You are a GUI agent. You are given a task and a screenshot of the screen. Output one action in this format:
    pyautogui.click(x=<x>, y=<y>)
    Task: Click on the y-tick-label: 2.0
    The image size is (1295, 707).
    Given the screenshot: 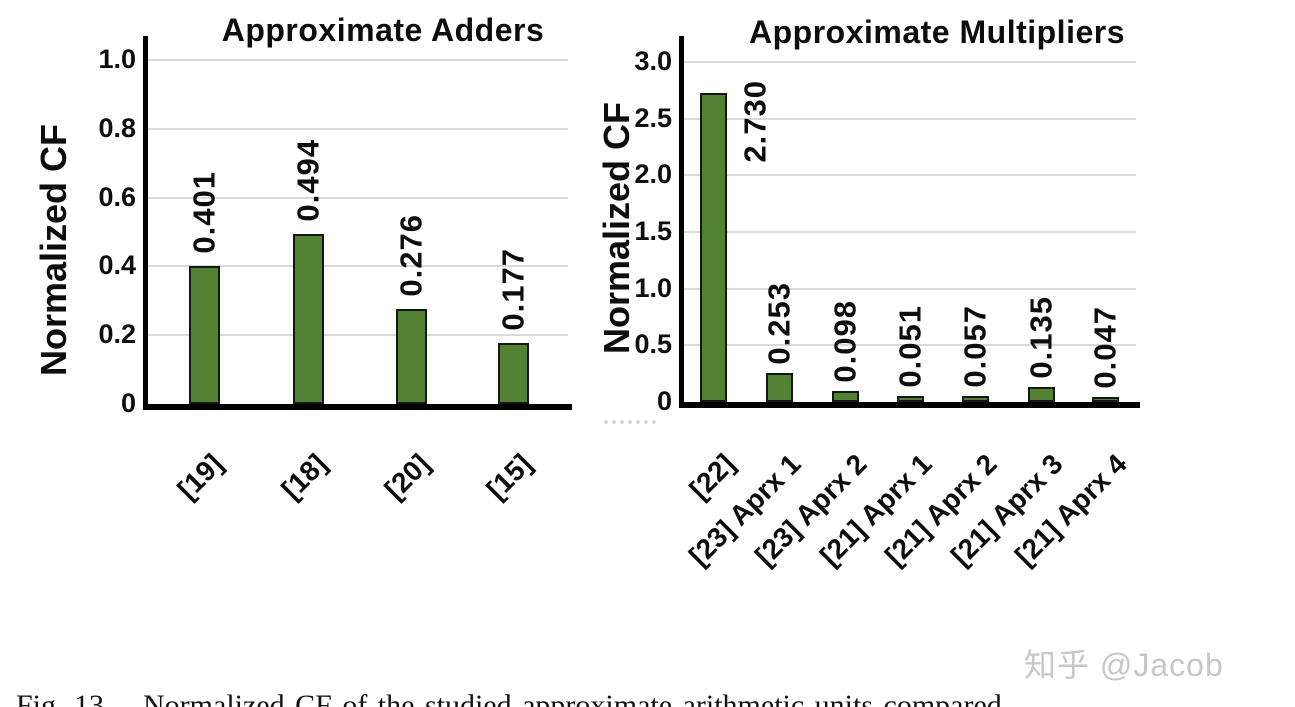 What is the action you would take?
    pyautogui.click(x=653, y=174)
    